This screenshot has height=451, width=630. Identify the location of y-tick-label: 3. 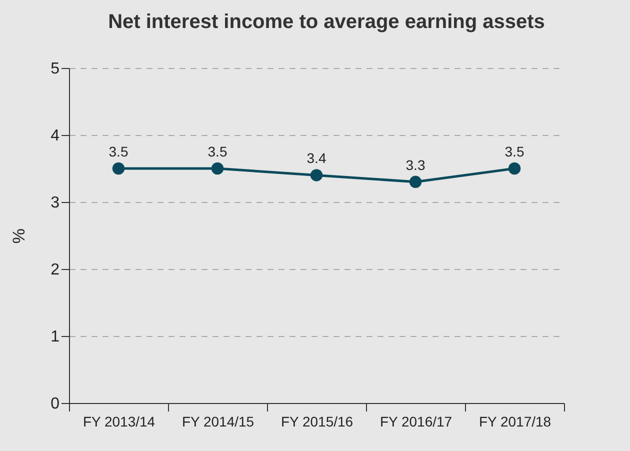
(55, 203).